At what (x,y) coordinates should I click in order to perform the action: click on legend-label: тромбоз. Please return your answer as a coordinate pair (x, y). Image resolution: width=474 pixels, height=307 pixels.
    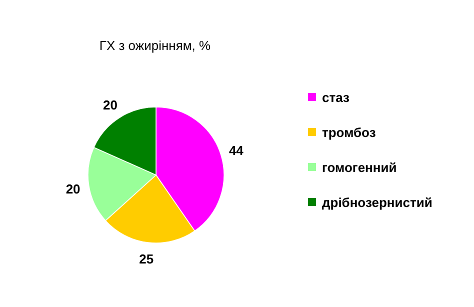
    Looking at the image, I should click on (349, 132).